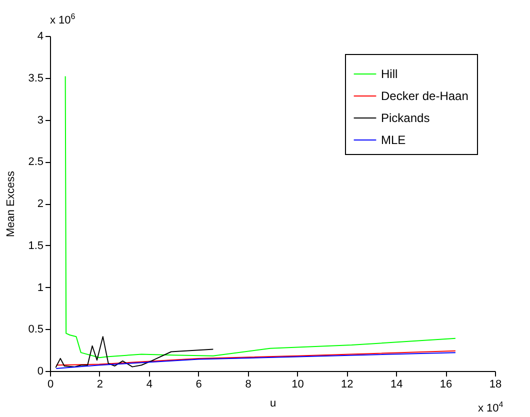 The image size is (530, 417). Describe the element at coordinates (446, 384) in the screenshot. I see `x-tick-label: 16` at that location.